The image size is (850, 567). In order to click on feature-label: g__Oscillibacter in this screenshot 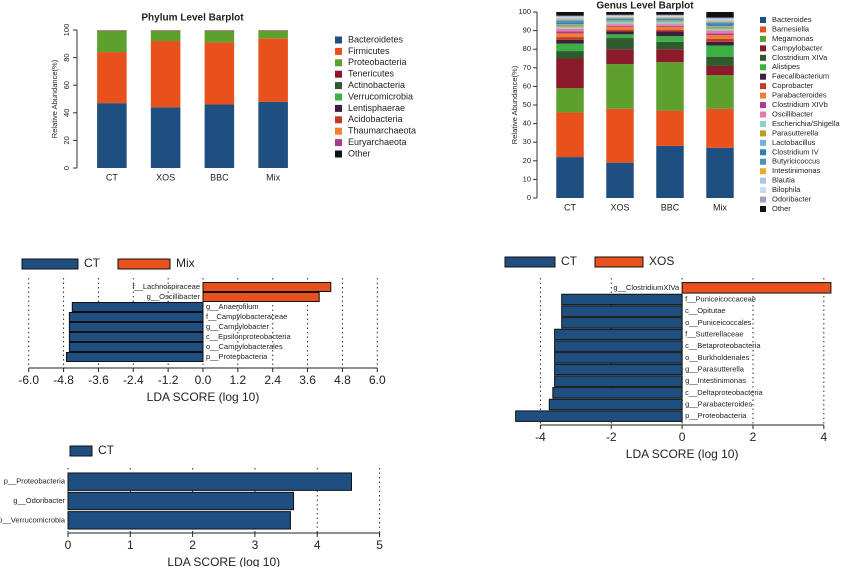, I will do `click(174, 296)`.